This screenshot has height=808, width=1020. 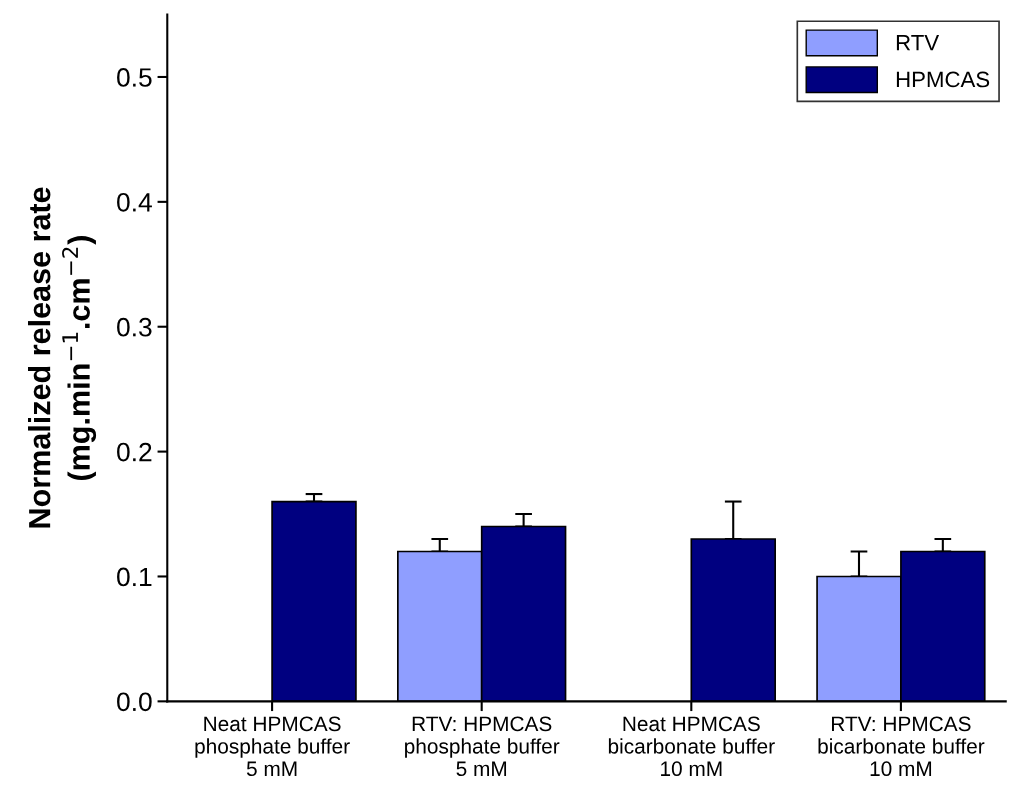 What do you see at coordinates (482, 746) in the screenshot?
I see `x-tick-label: RTV: HPMCAS phosphate buffer 5 mM` at bounding box center [482, 746].